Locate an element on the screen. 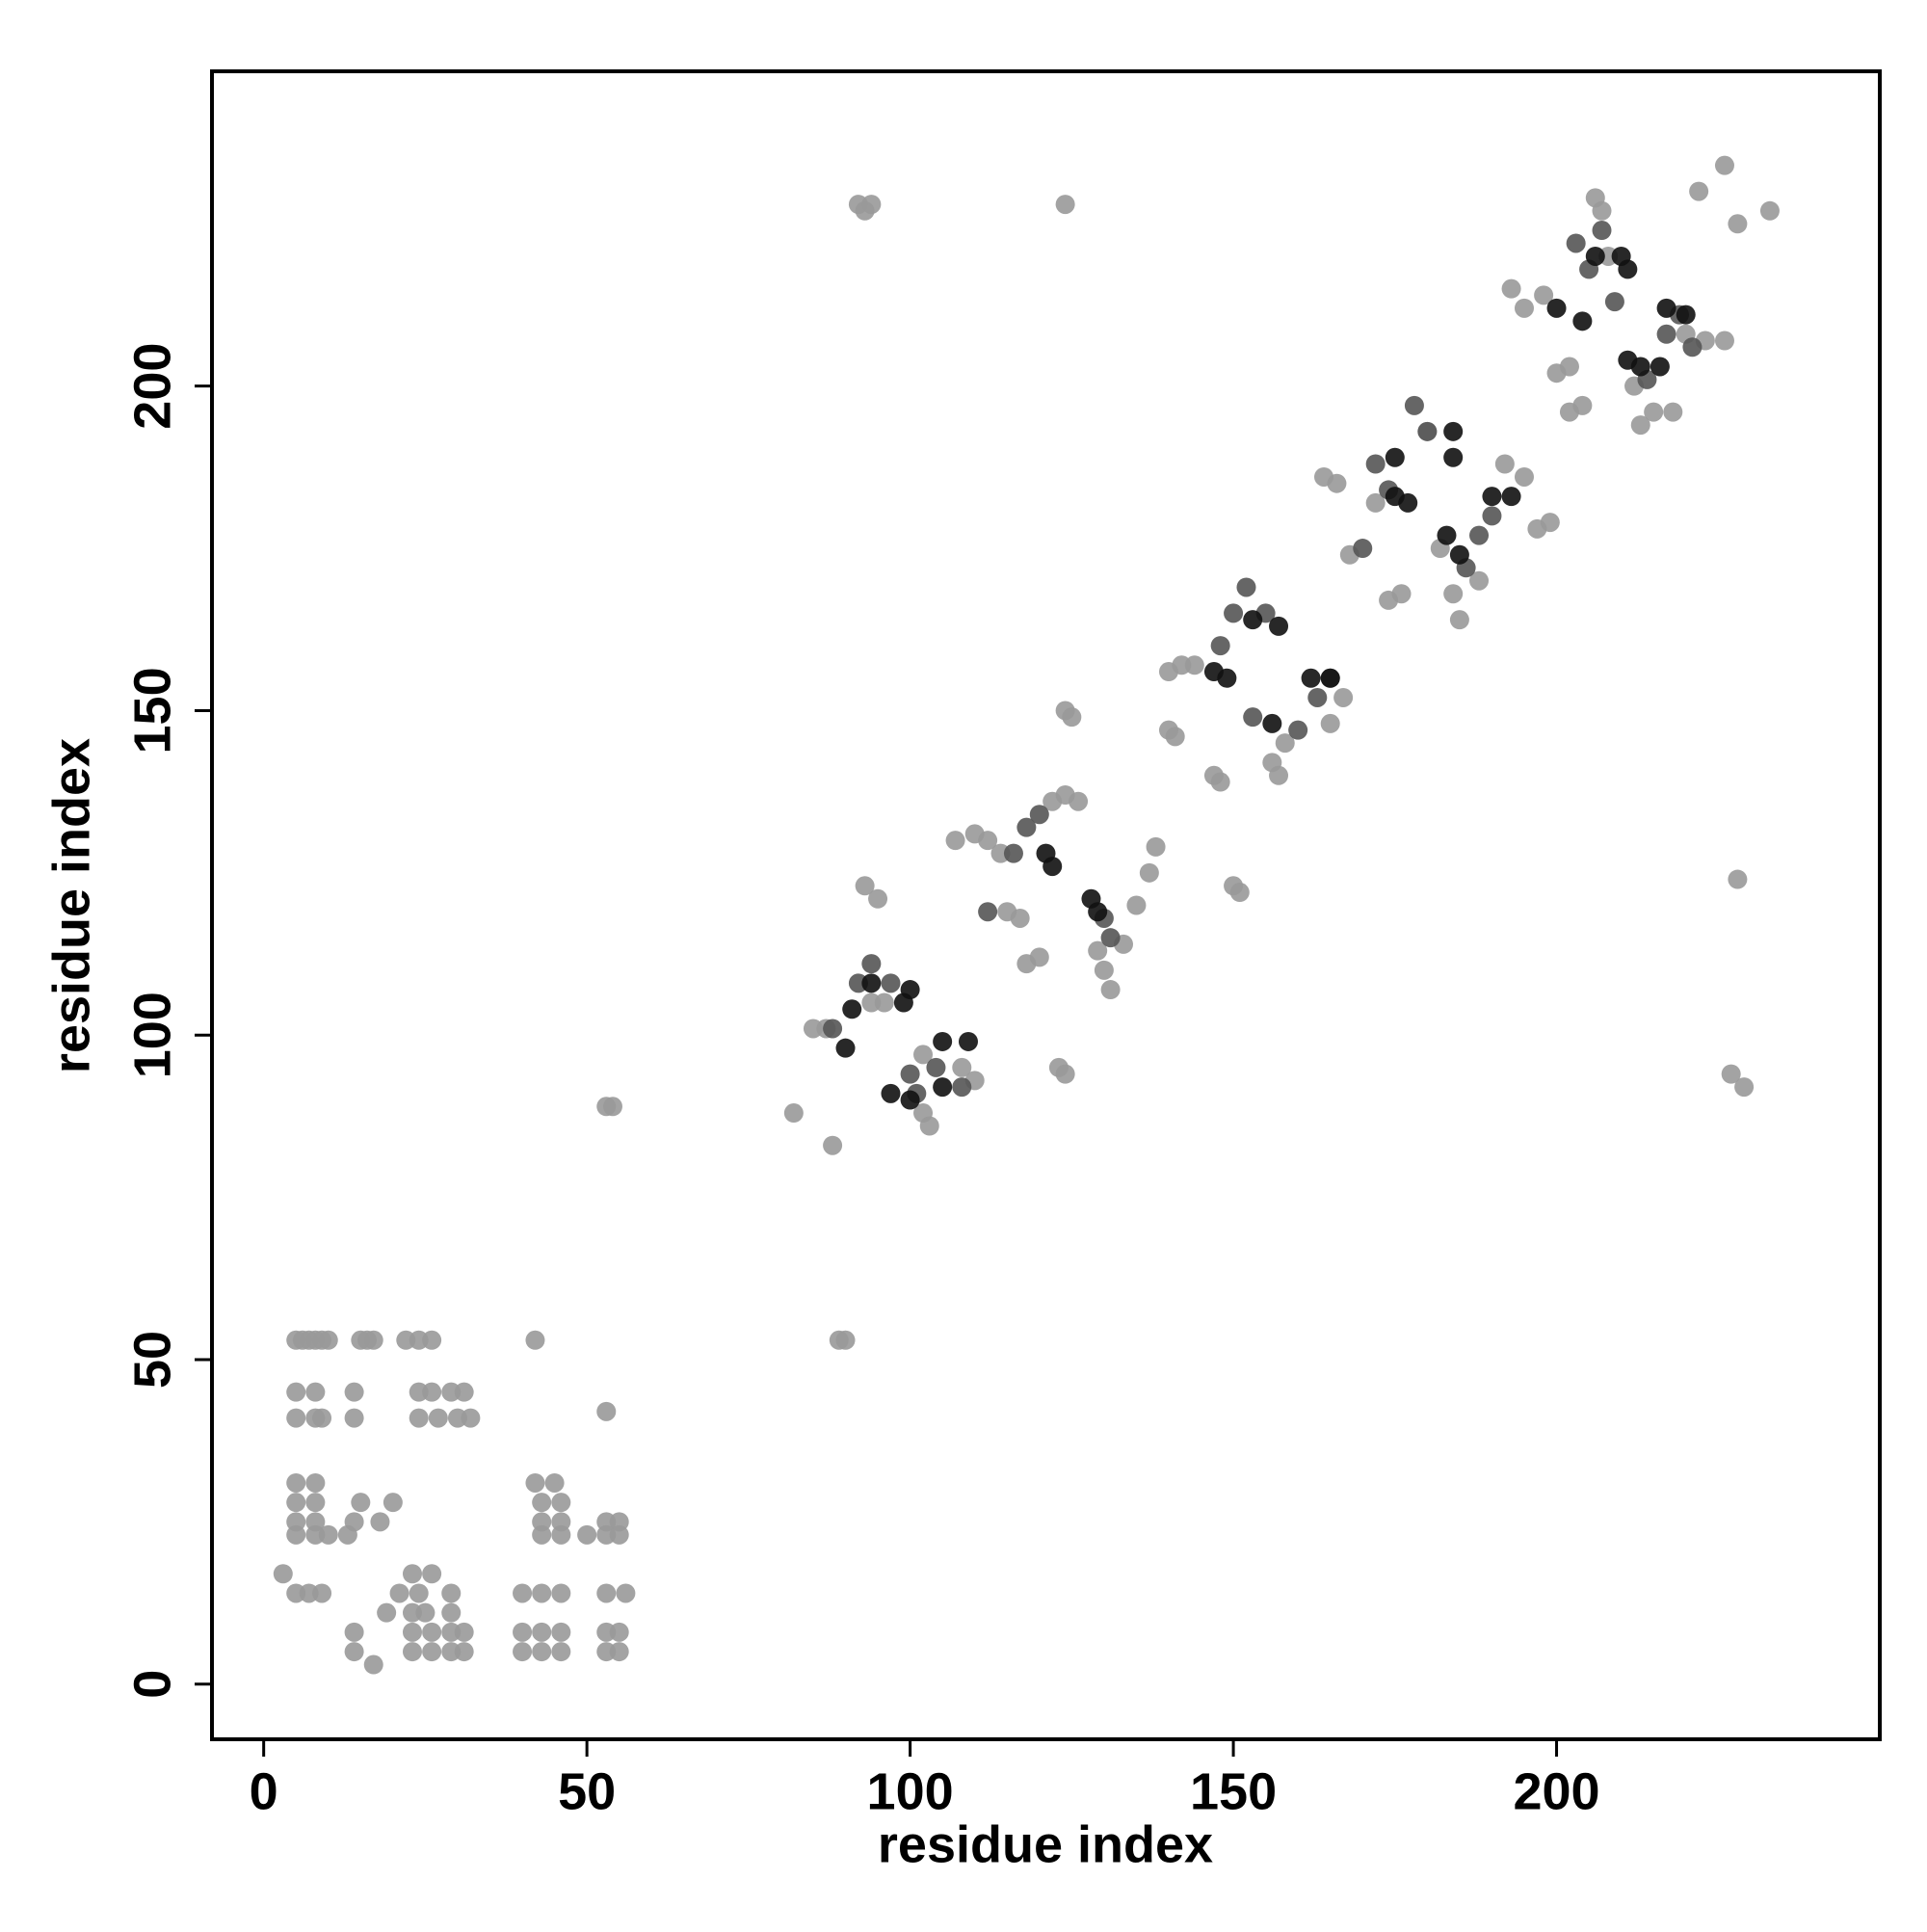 The image size is (1927, 1932). y-tick-label: 50 is located at coordinates (152, 1360).